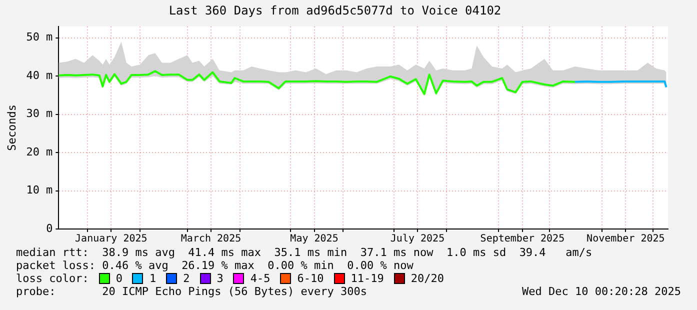 The width and height of the screenshot is (697, 310). Describe the element at coordinates (11, 127) in the screenshot. I see `y-axis-title: Seconds` at that location.